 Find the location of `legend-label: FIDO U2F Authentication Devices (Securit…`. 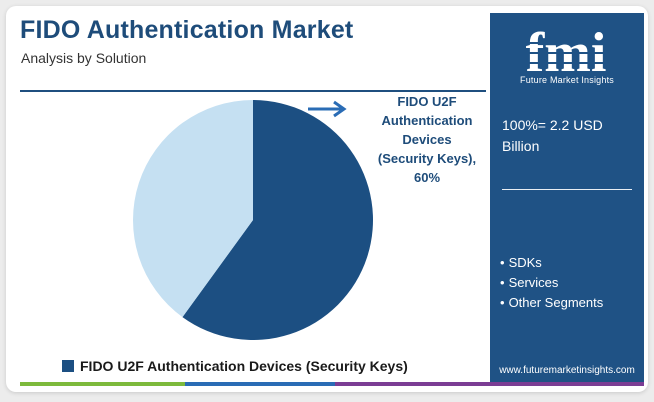

legend-label: FIDO U2F Authentication Devices (Securit… is located at coordinates (244, 366).